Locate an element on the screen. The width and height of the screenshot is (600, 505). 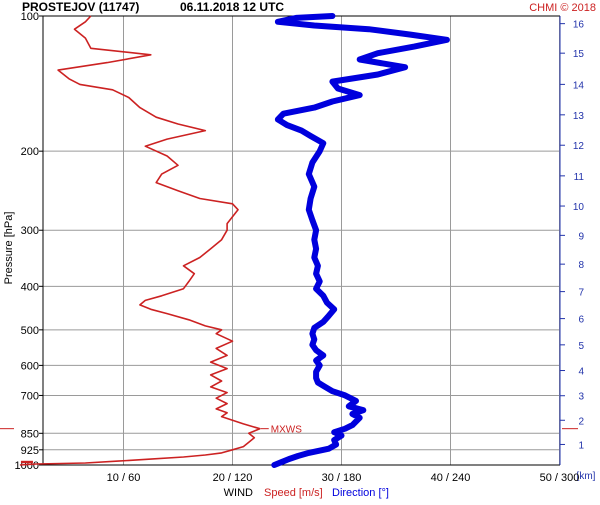
pressure-tick-label: 925 is located at coordinates (30, 451).